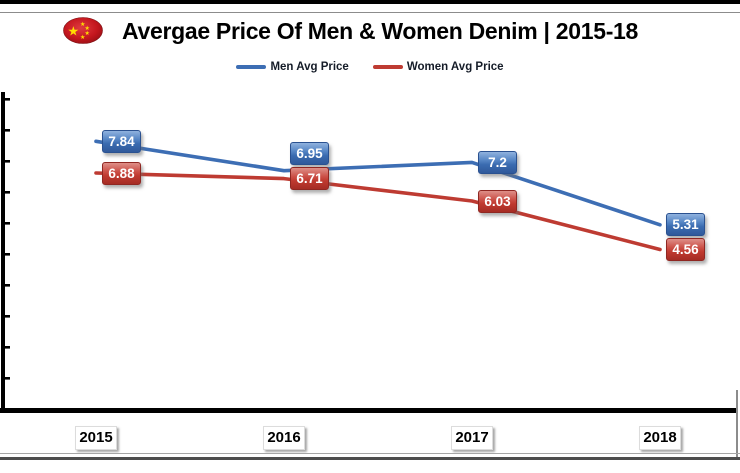  What do you see at coordinates (685, 225) in the screenshot?
I see `data-label: 5.31` at bounding box center [685, 225].